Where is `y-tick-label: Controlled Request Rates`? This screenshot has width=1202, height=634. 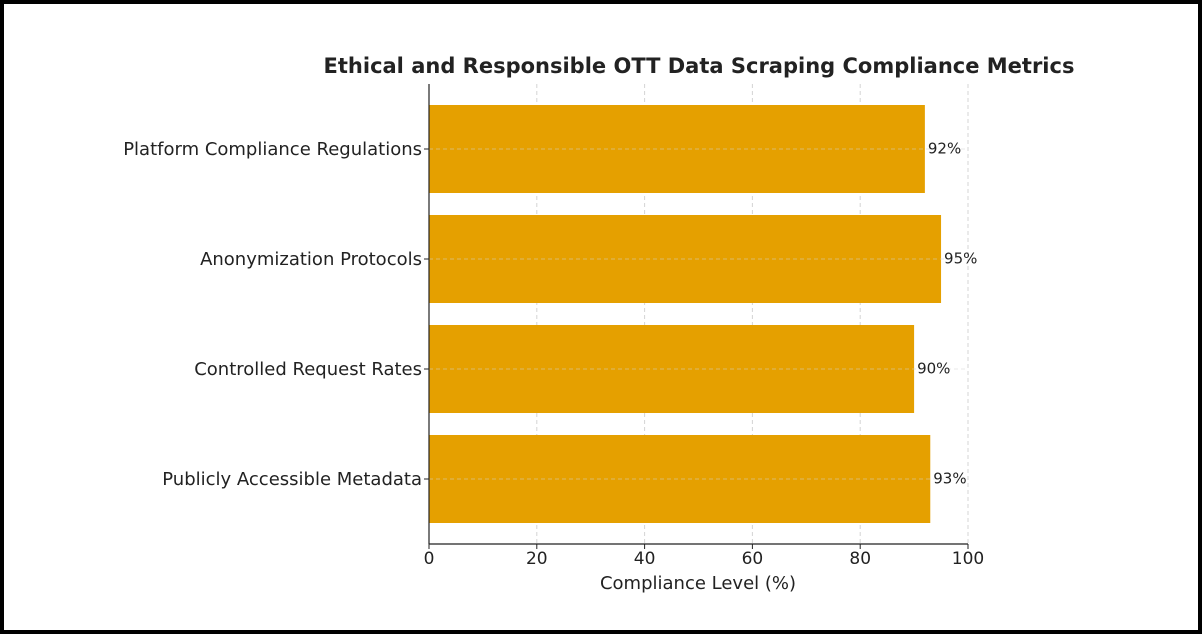
y-tick-label: Controlled Request Rates is located at coordinates (308, 369).